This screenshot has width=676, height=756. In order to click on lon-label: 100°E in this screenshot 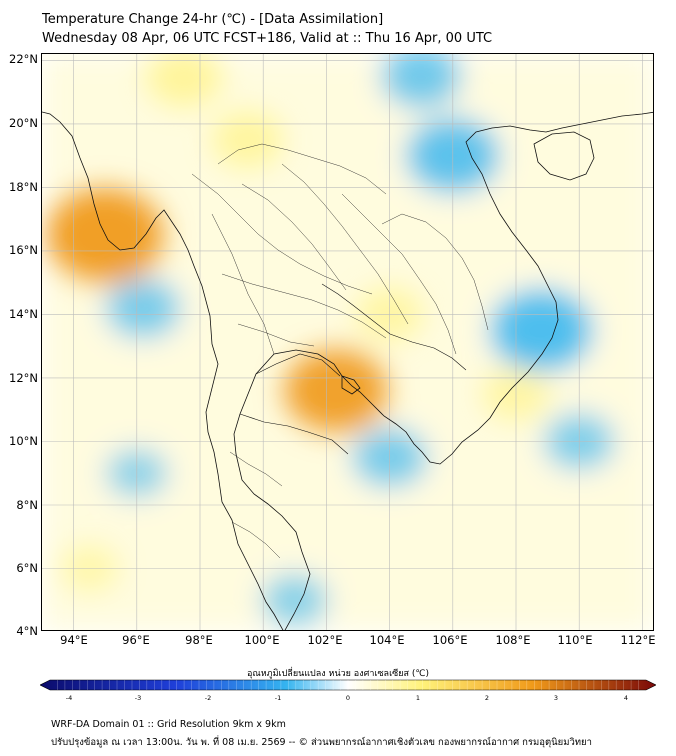, I will do `click(262, 640)`.